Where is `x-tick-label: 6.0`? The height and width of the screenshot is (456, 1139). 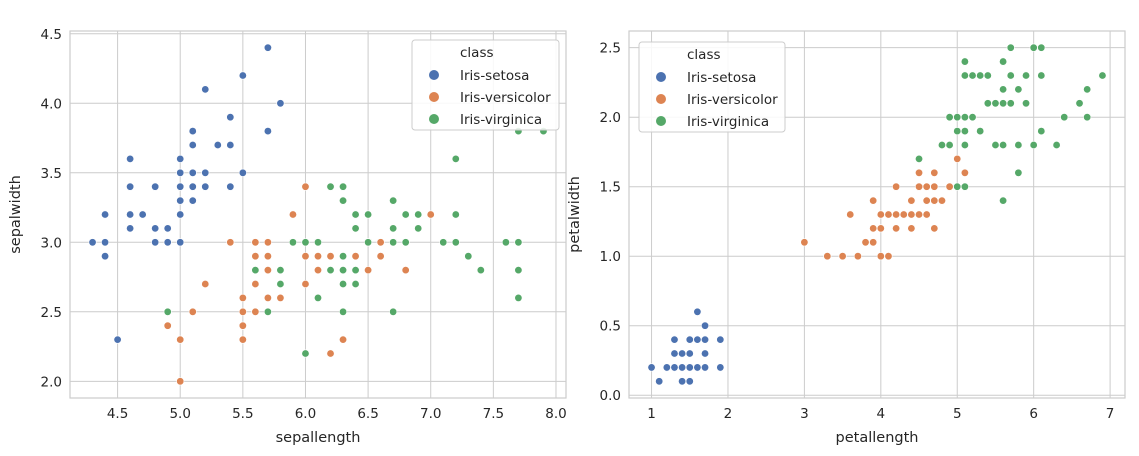
x-tick-label: 6.0 is located at coordinates (305, 414).